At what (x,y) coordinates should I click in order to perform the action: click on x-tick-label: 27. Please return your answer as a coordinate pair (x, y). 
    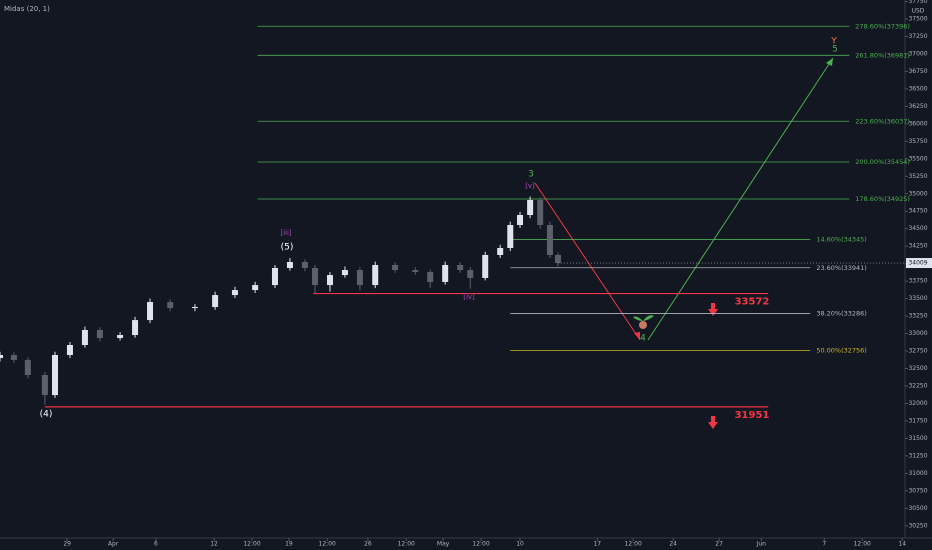
    Looking at the image, I should click on (719, 544).